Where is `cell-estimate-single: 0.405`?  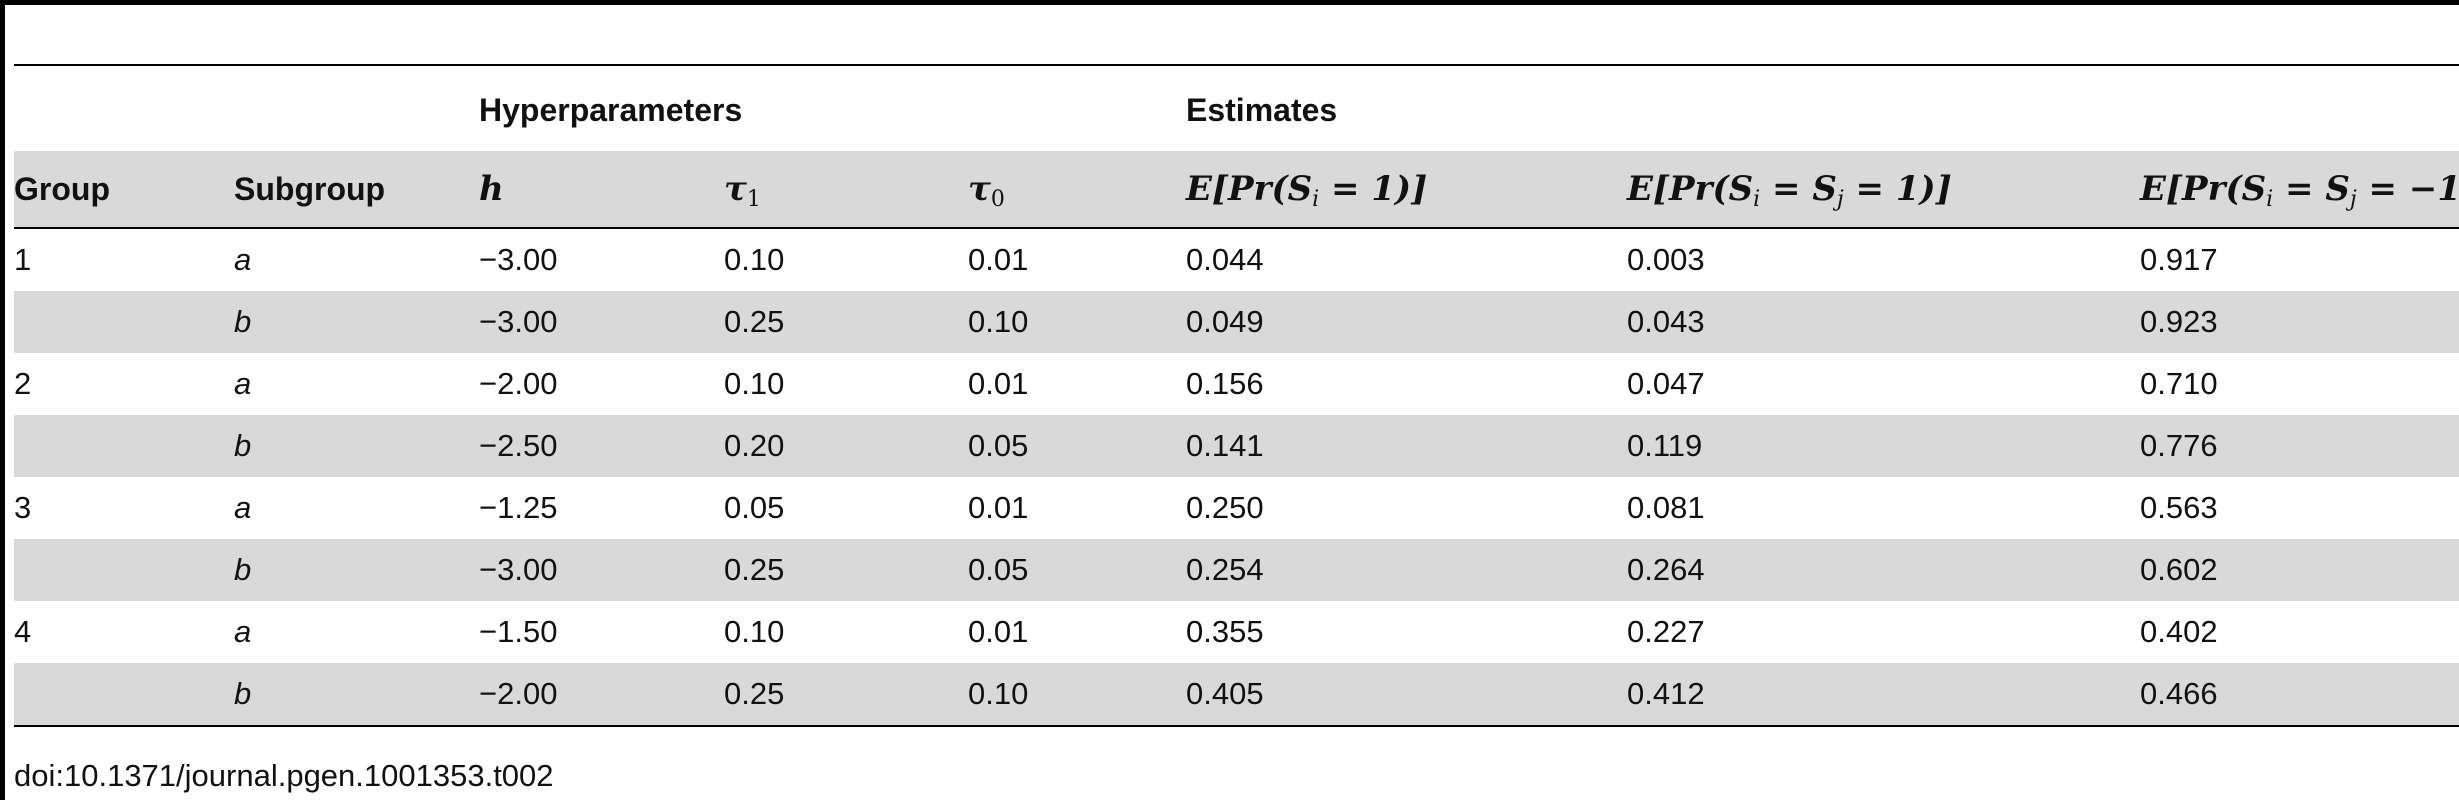 cell-estimate-single: 0.405 is located at coordinates (1225, 693).